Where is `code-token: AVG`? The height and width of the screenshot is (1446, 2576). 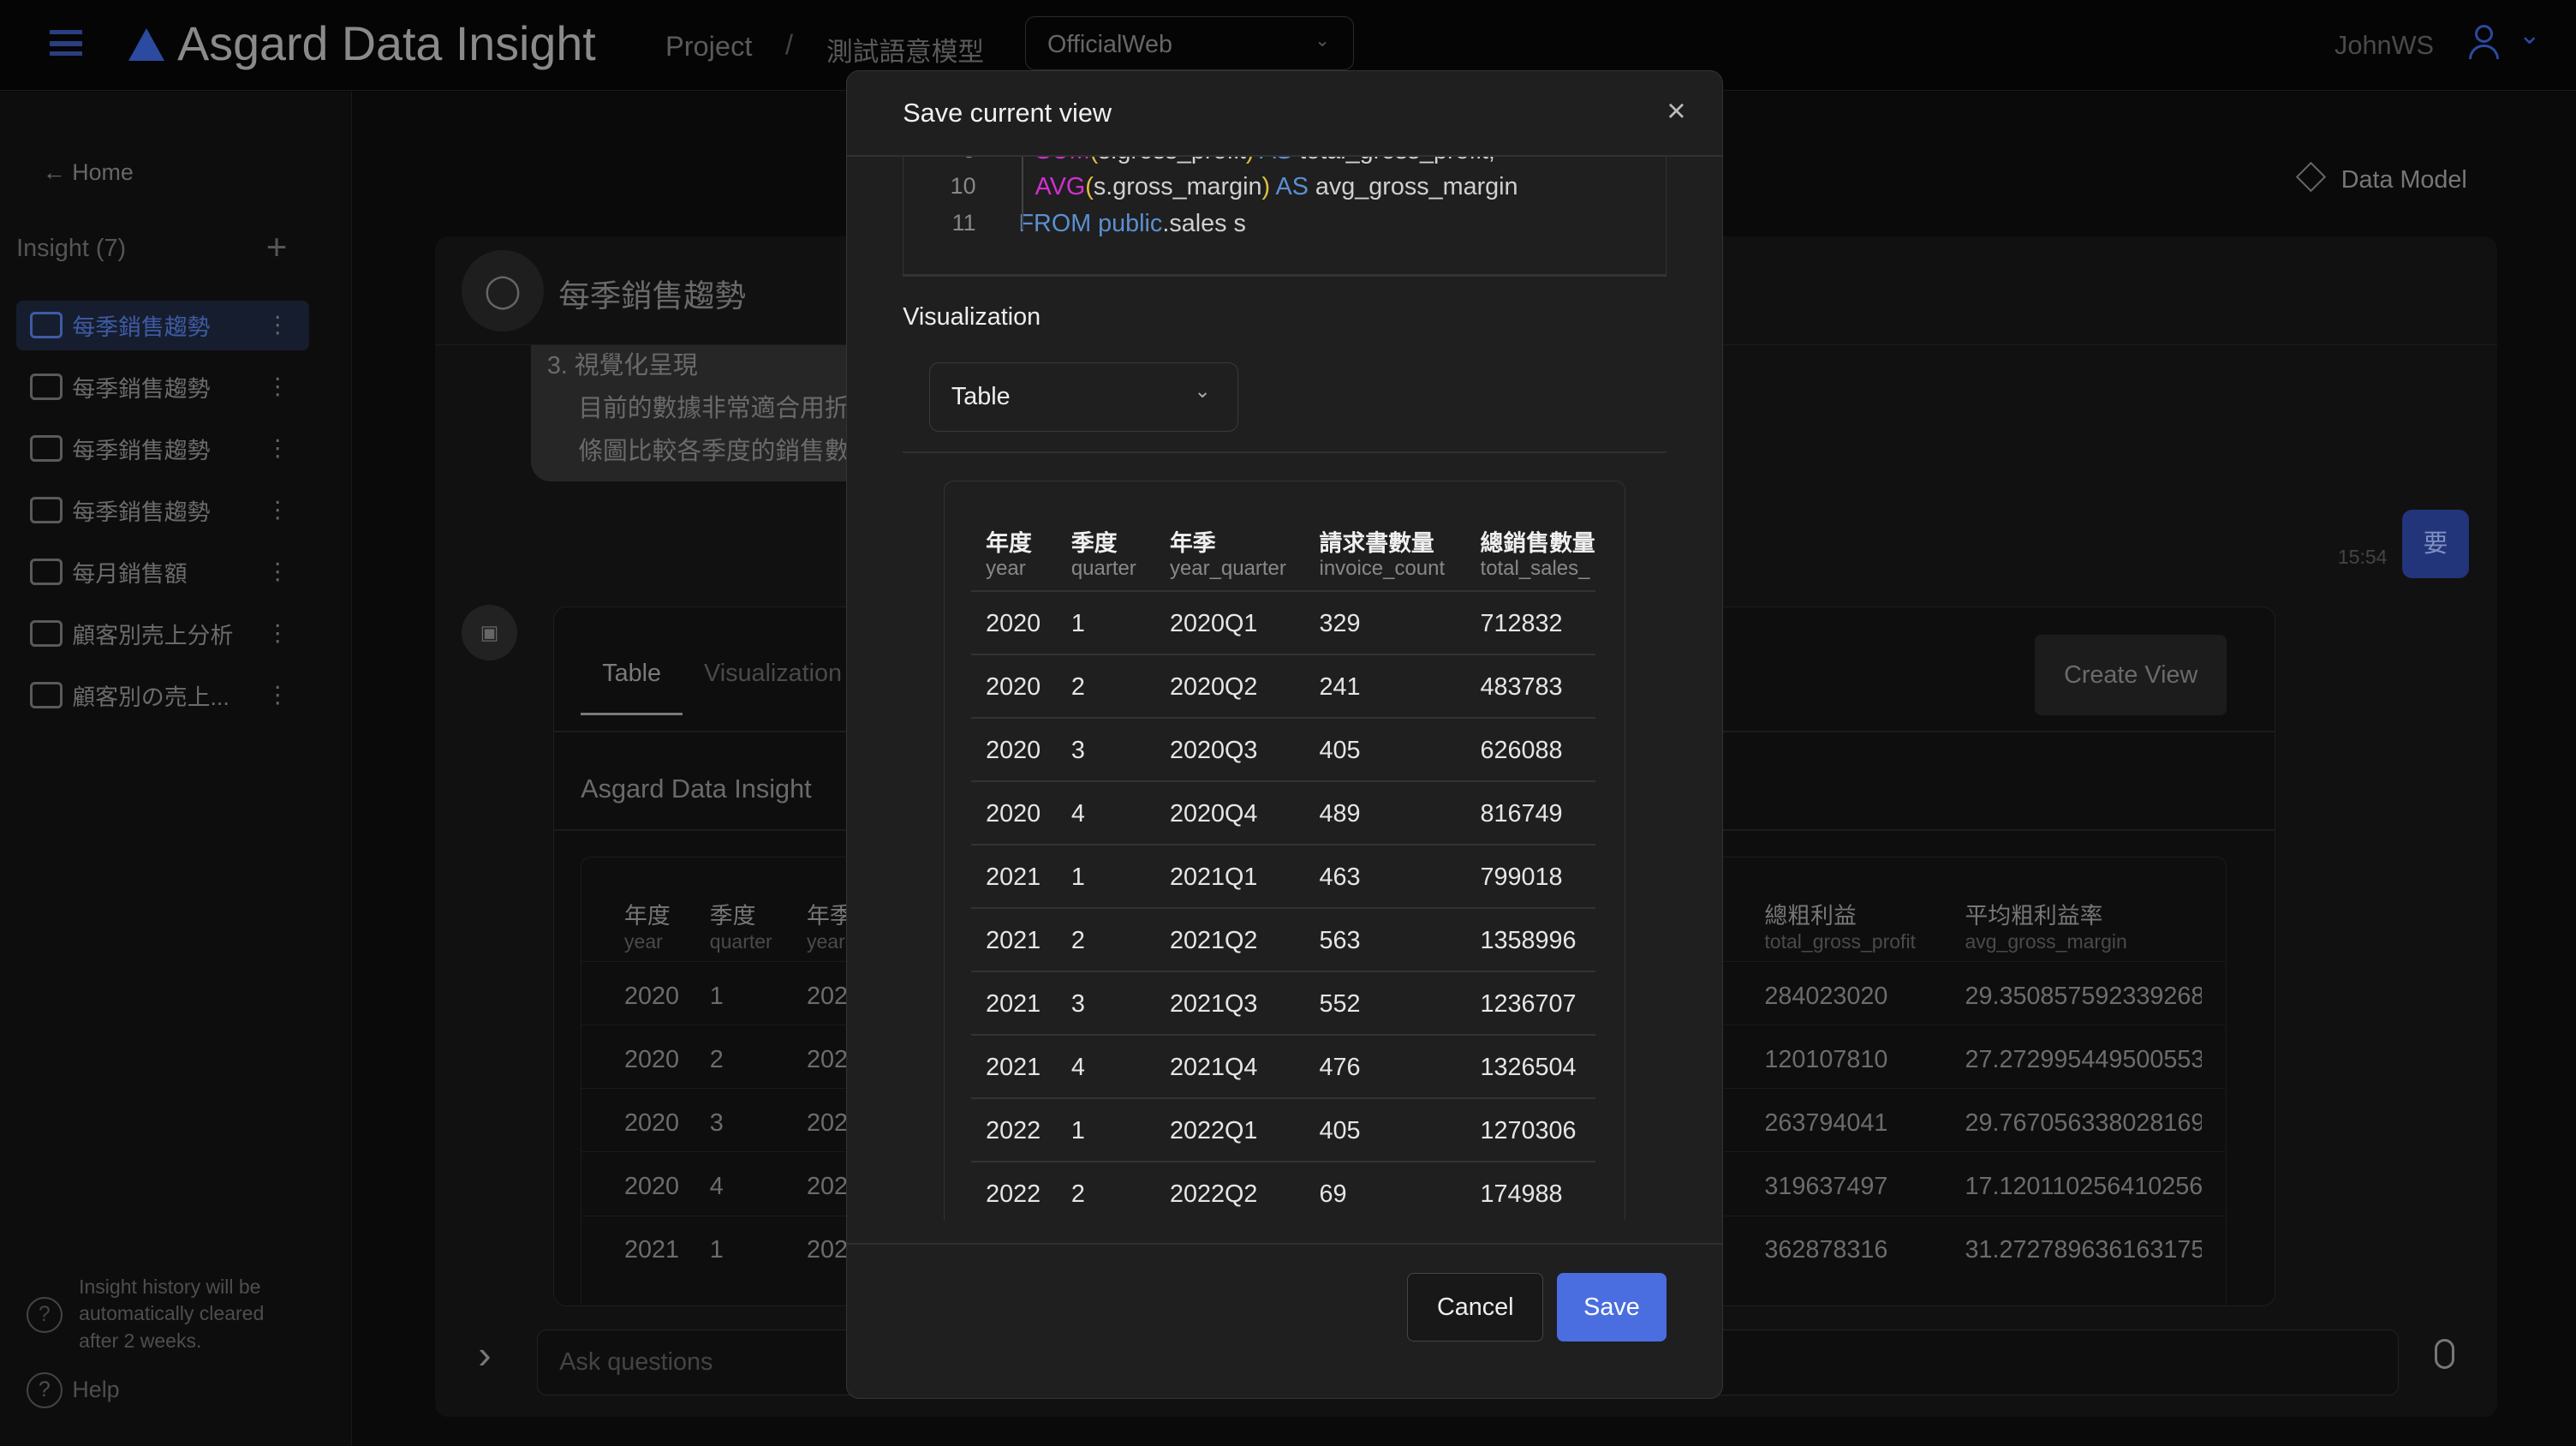 code-token: AVG is located at coordinates (1060, 187).